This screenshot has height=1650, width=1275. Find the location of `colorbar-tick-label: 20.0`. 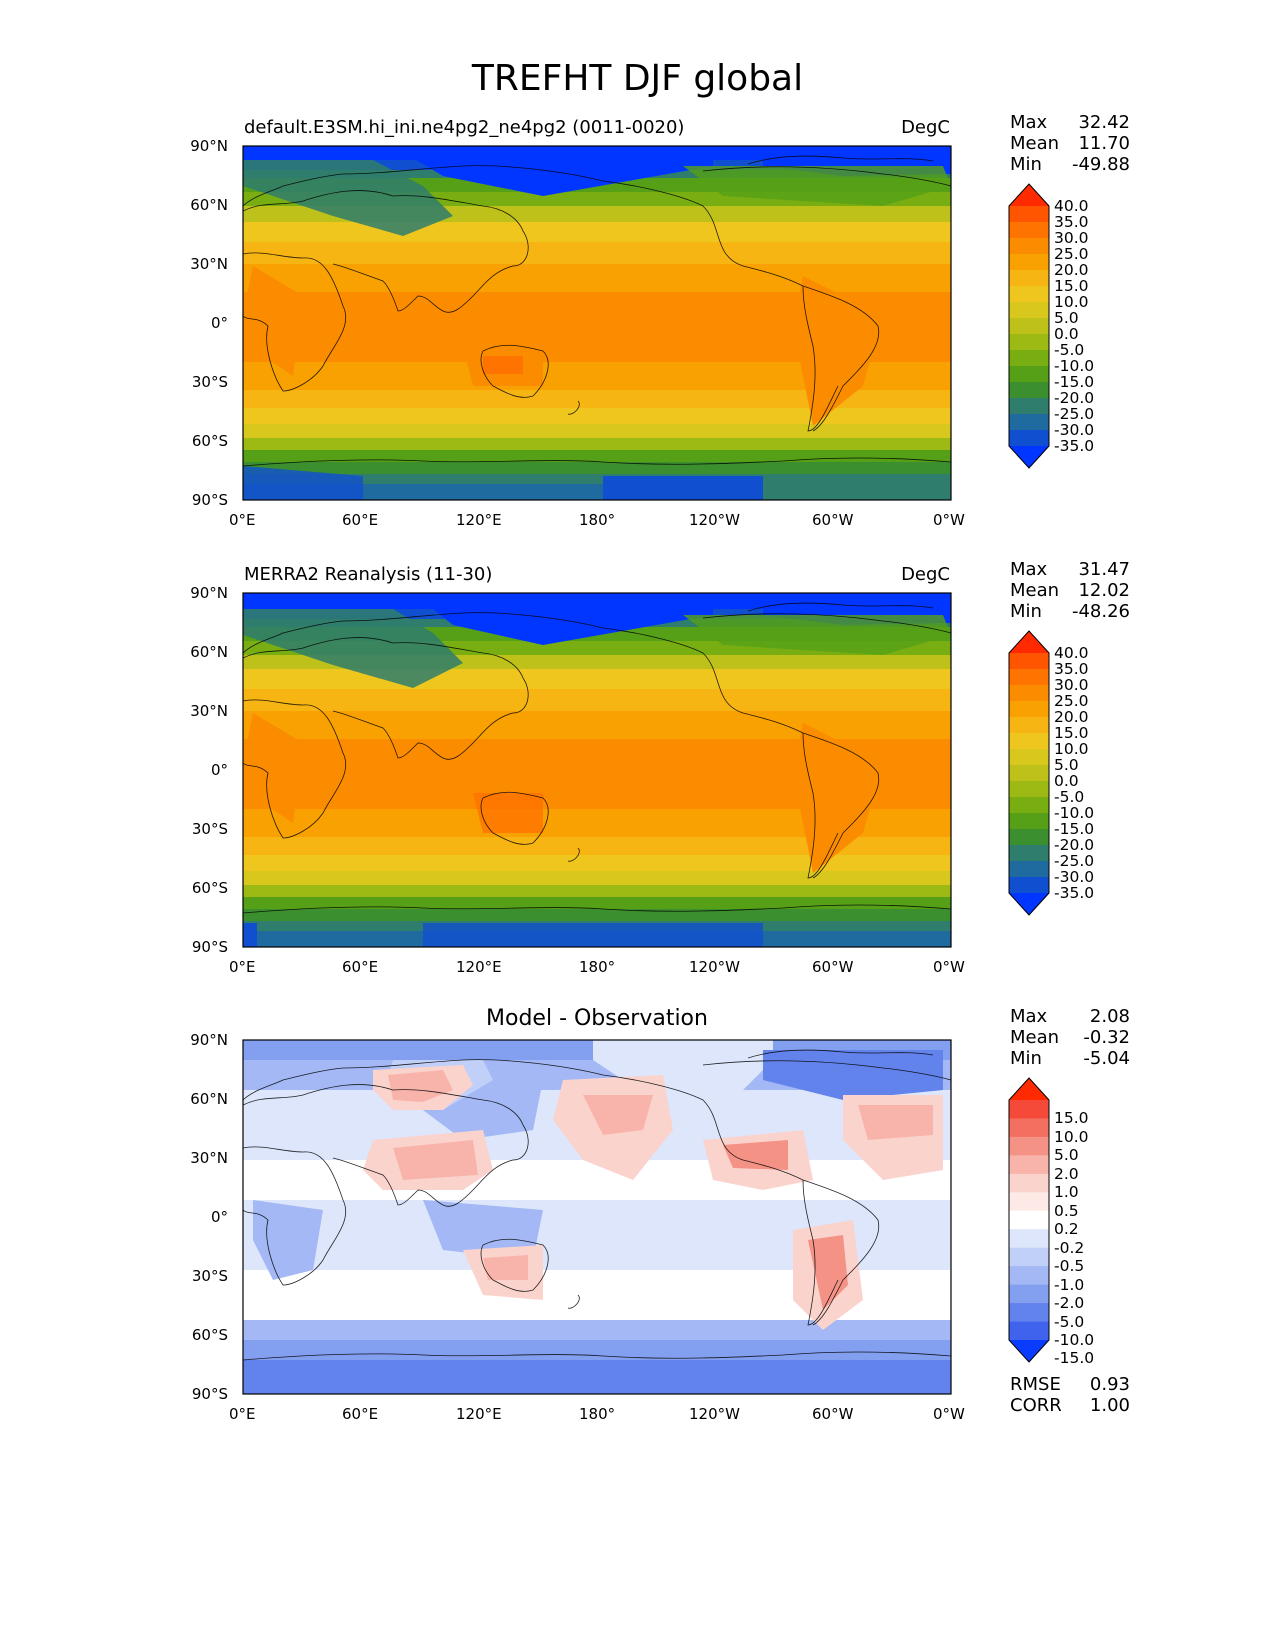

colorbar-tick-label: 20.0 is located at coordinates (1071, 270).